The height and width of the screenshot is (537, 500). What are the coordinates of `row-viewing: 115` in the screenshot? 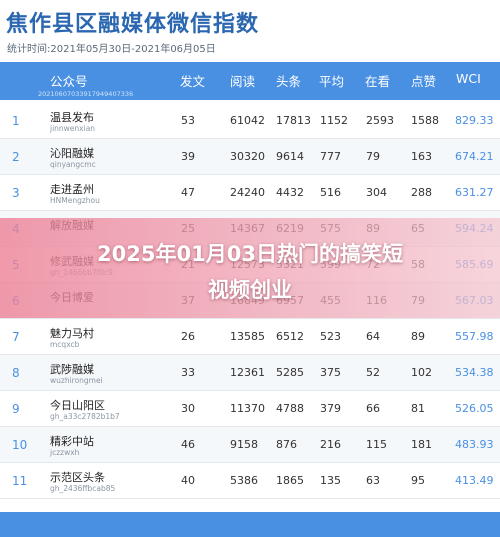 It's located at (376, 444).